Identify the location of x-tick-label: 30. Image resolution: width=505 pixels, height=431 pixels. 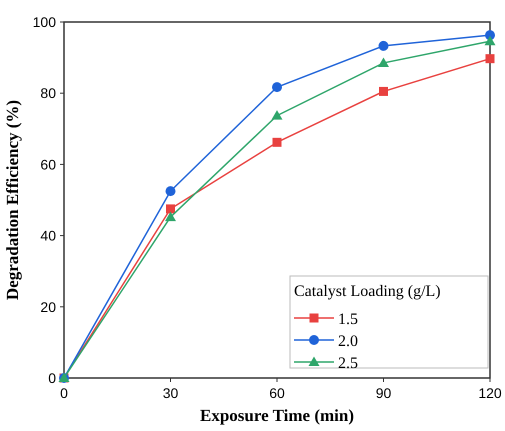
(170, 393).